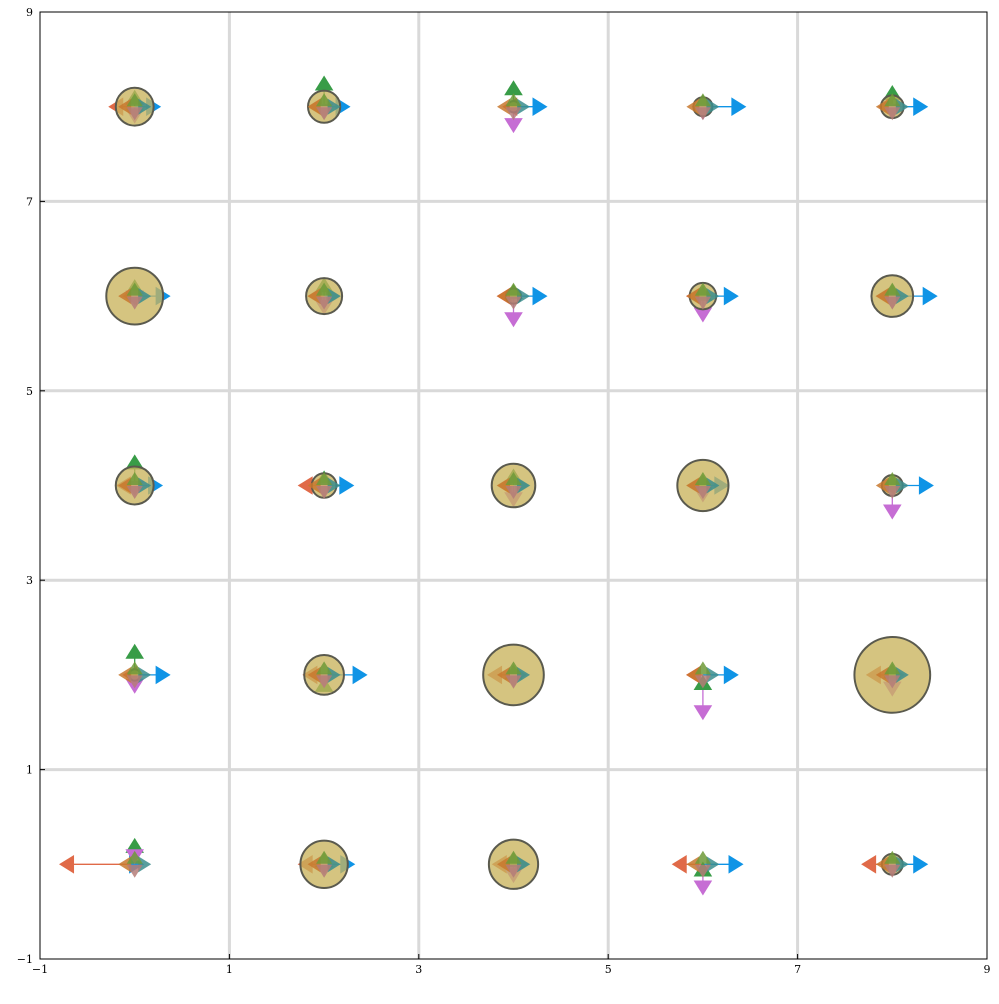 This screenshot has width=999, height=1004. What do you see at coordinates (29, 580) in the screenshot?
I see `y-tick-label: 3` at bounding box center [29, 580].